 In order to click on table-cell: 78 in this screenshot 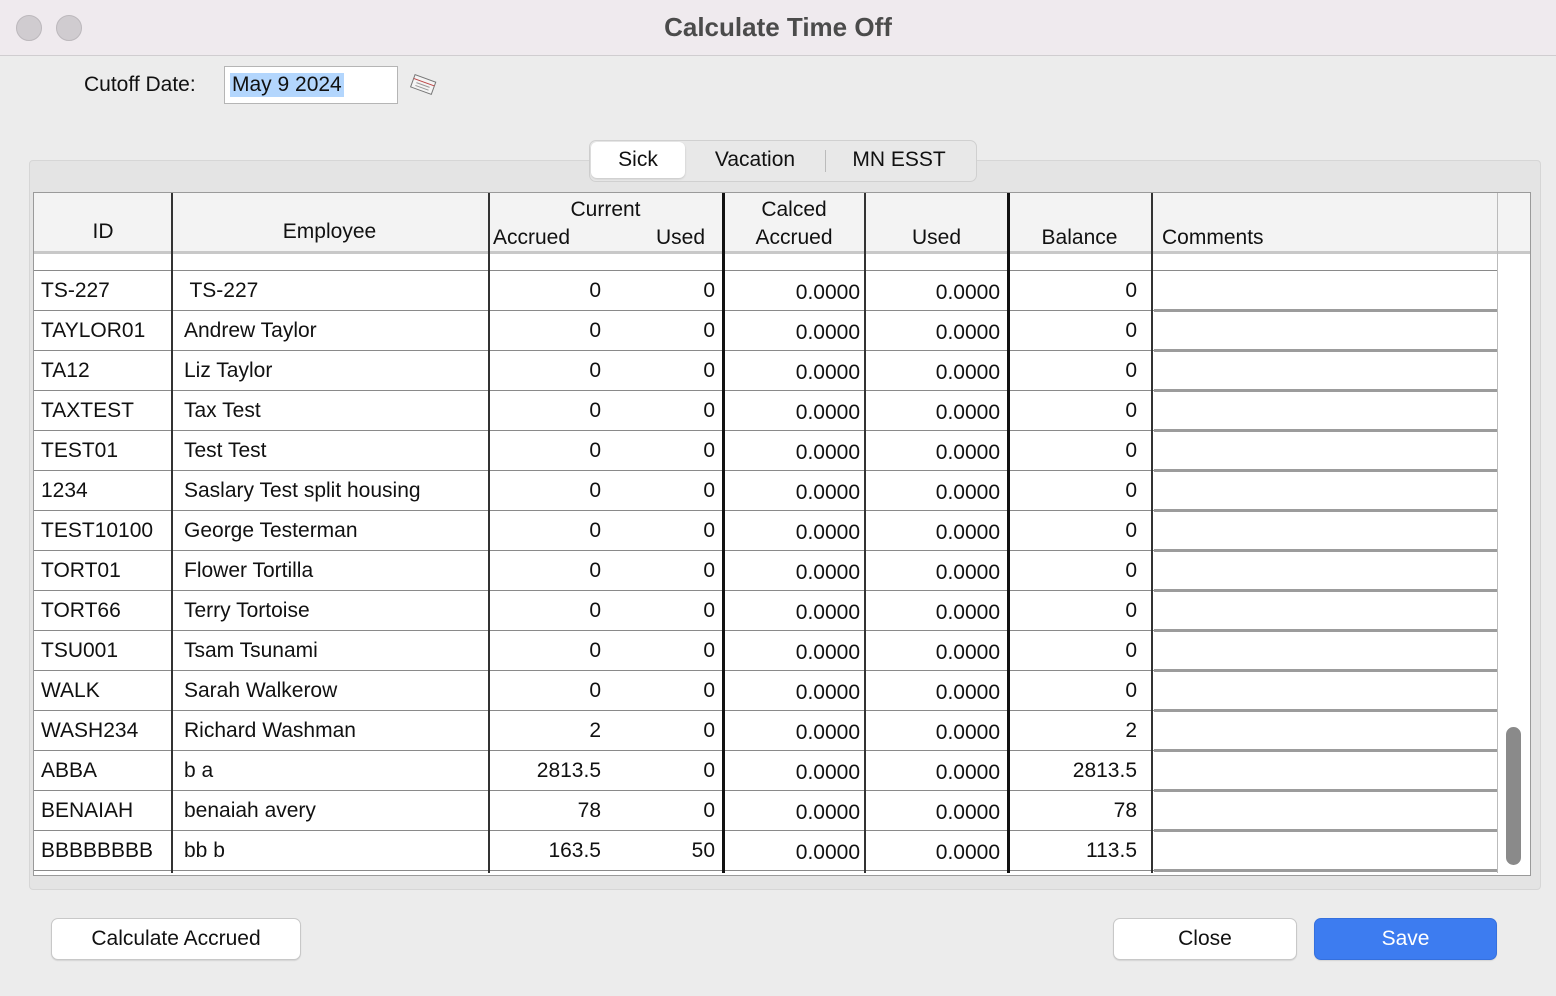, I will do `click(589, 810)`.